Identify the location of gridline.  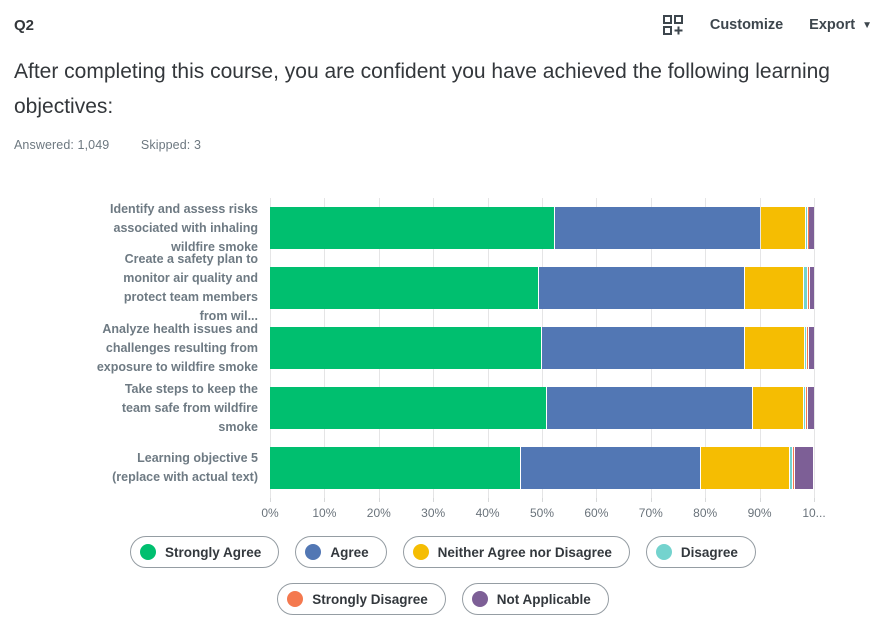
(814, 348).